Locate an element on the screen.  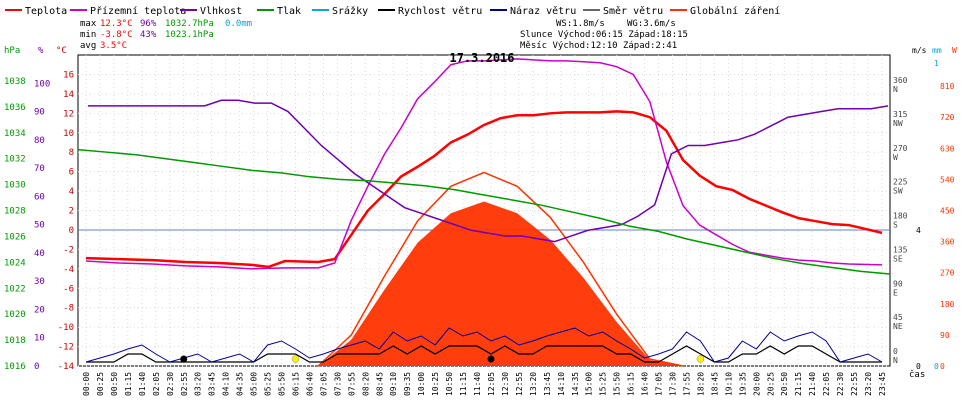
sunrise-marker is located at coordinates (295, 359).